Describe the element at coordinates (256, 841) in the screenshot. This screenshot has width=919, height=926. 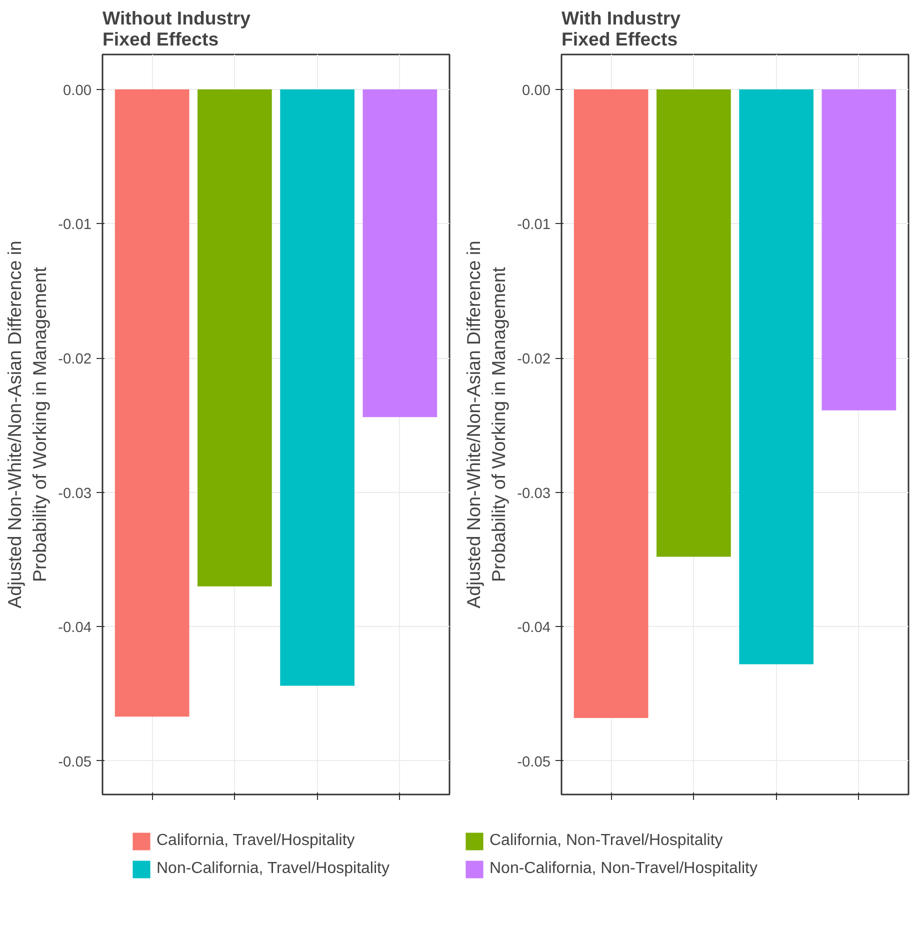
I see `legend-label: California, Travel/Hospitality` at that location.